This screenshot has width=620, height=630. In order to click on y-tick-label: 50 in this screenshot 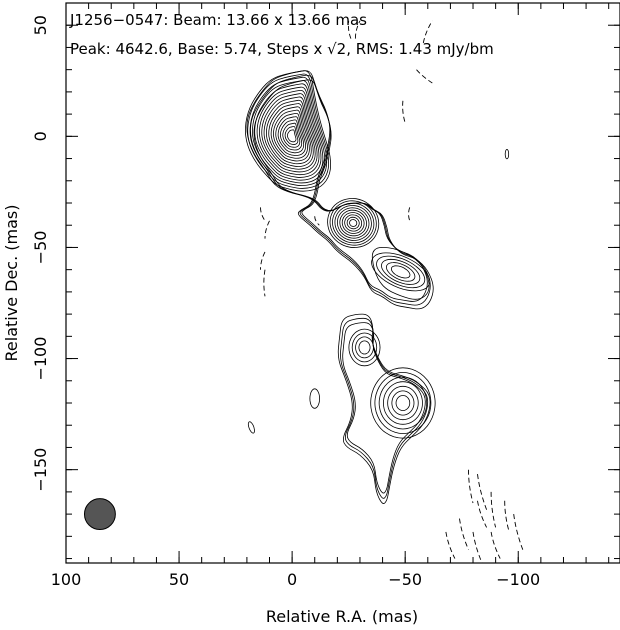, I will do `click(40, 25)`.